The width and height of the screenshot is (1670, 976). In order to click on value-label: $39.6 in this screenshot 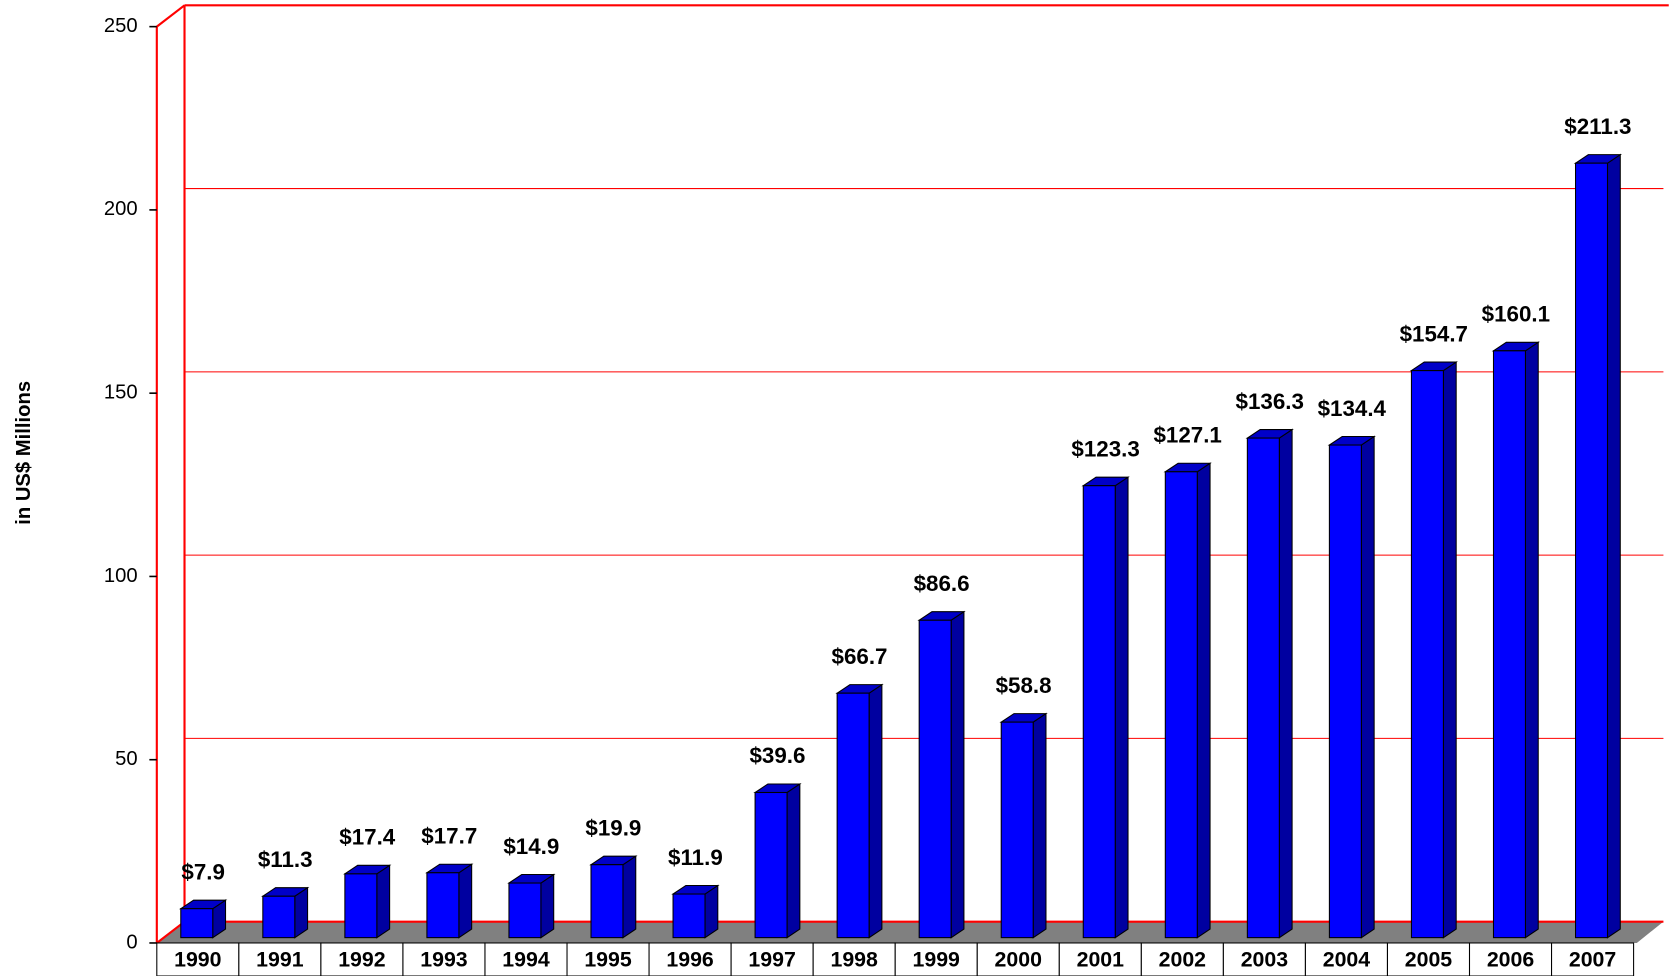, I will do `click(777, 755)`.